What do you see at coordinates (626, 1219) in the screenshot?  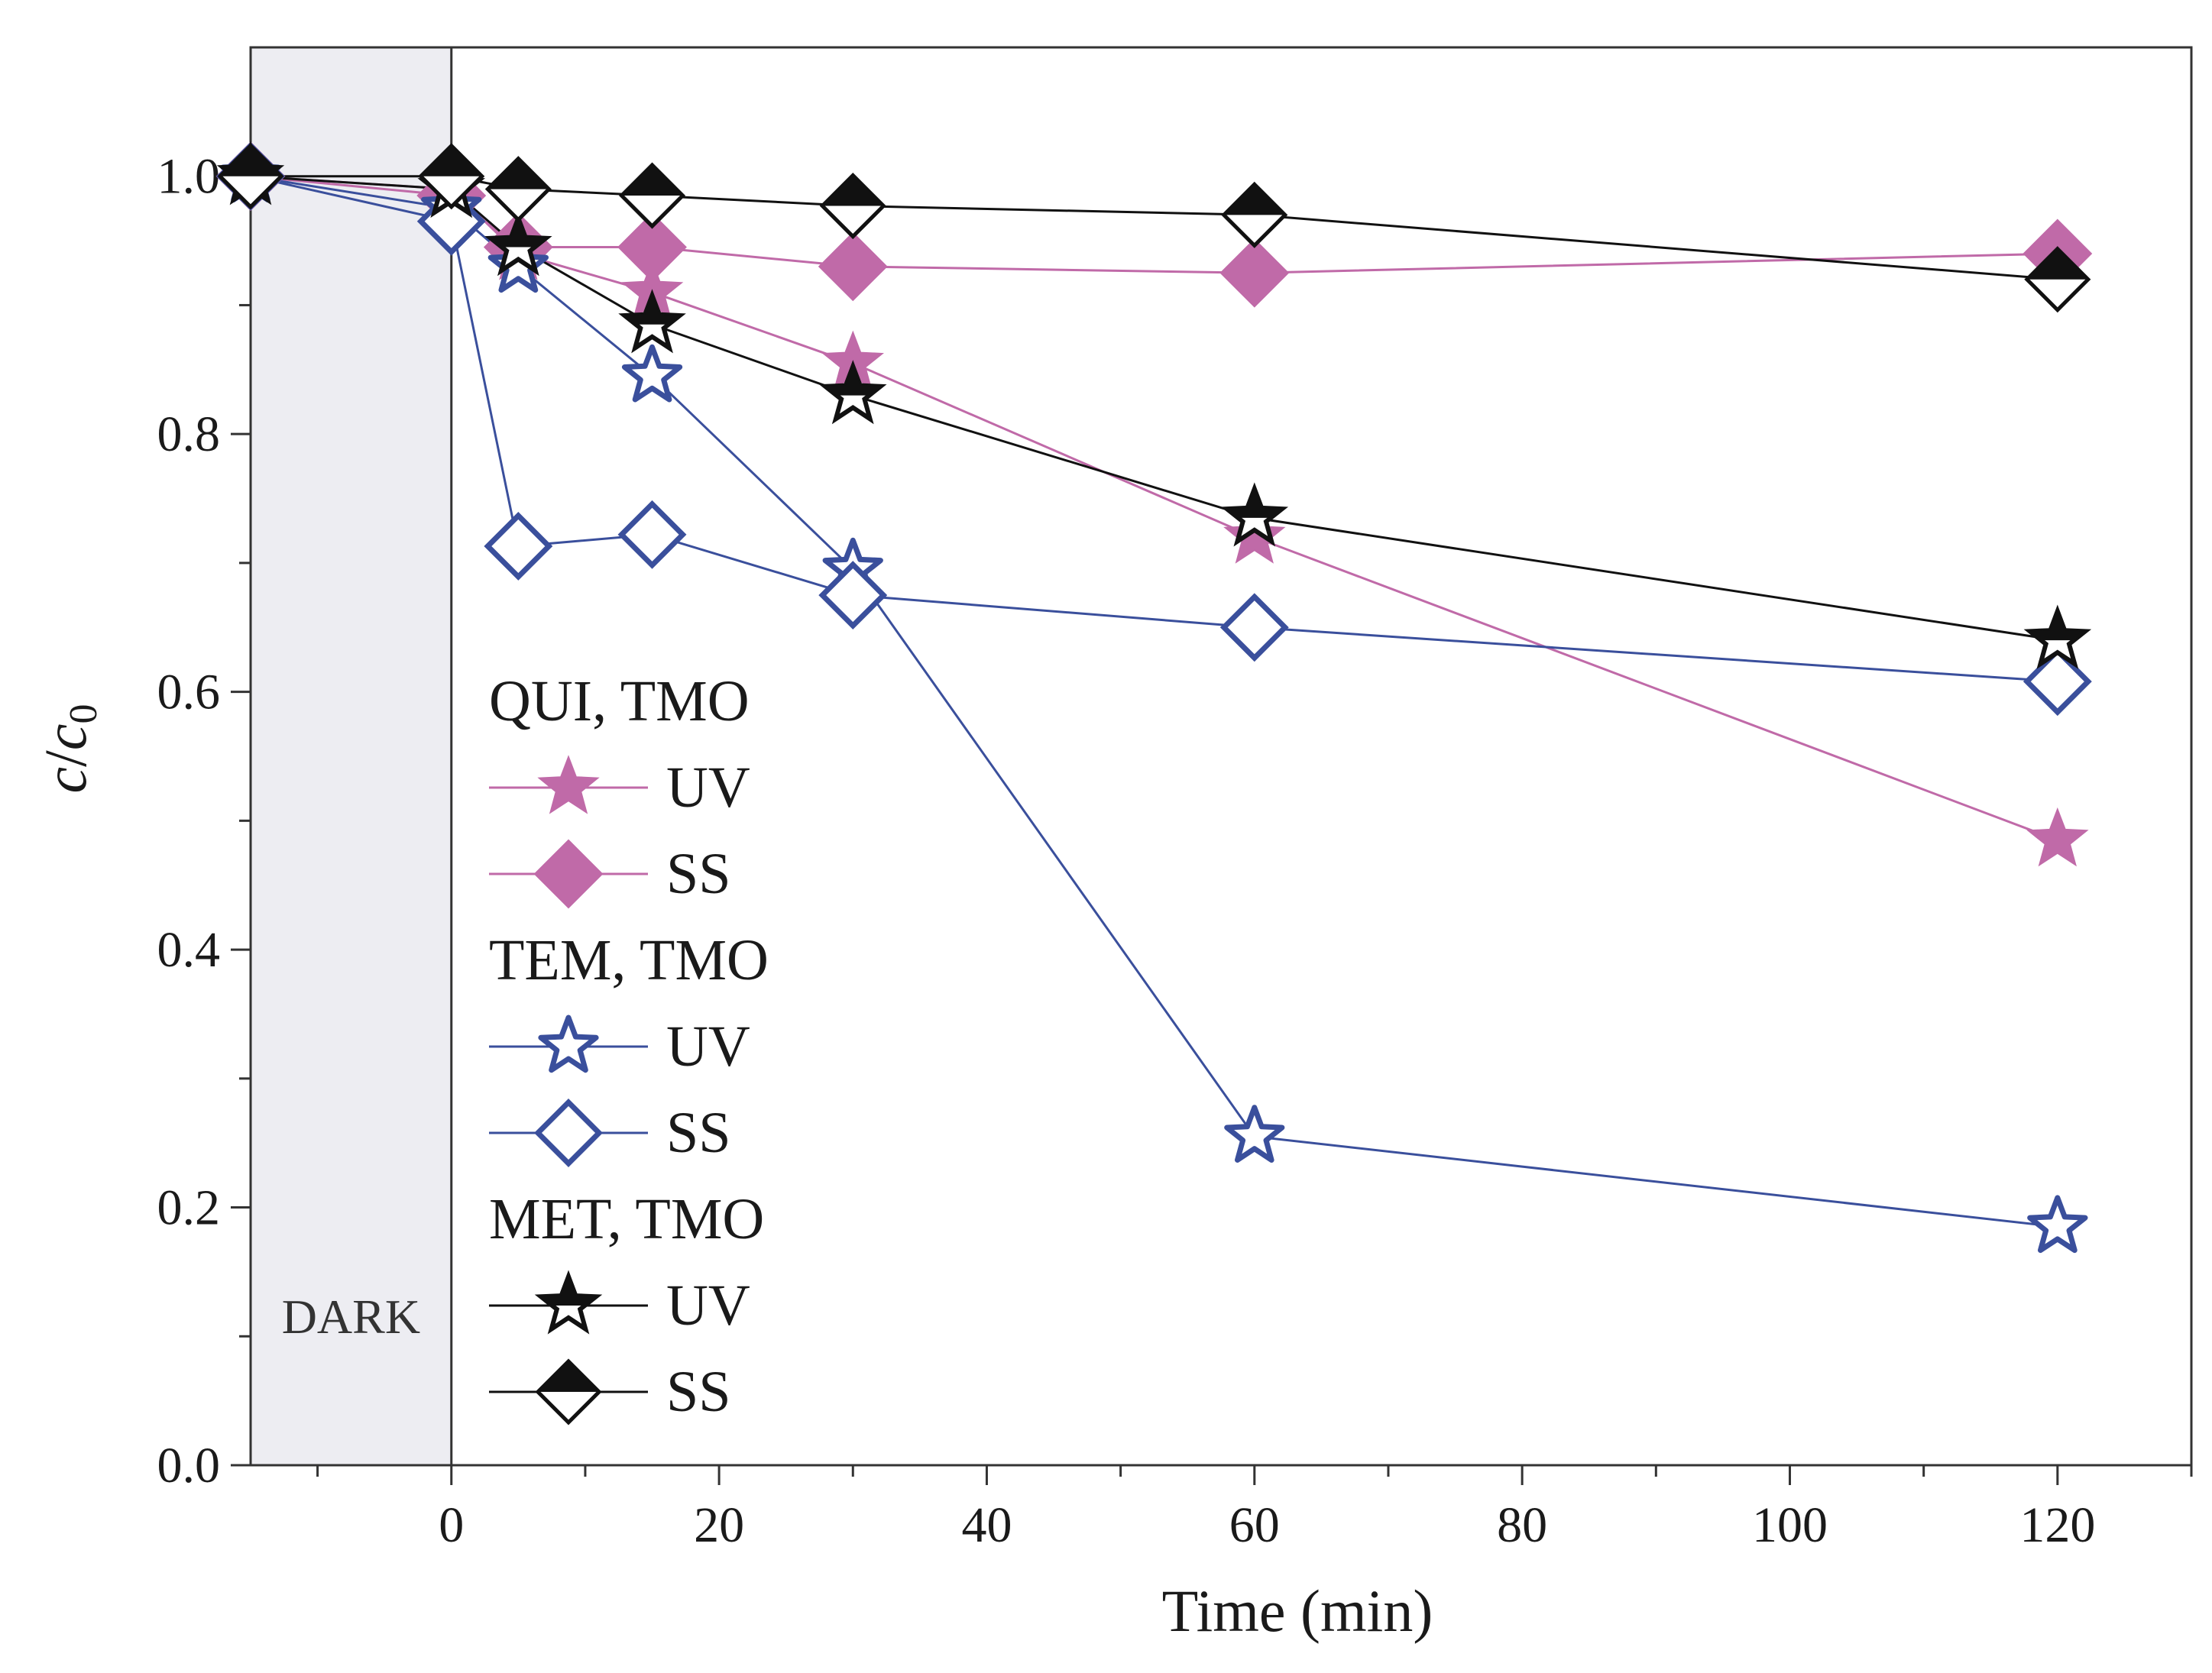 I see `legend-group-title: MET, TMO` at bounding box center [626, 1219].